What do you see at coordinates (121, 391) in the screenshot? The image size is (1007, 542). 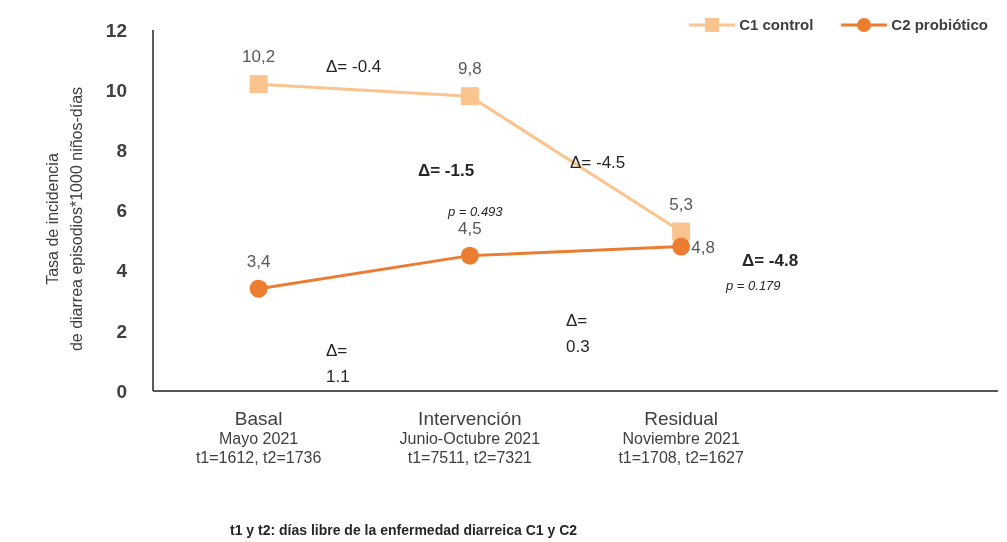 I see `y-tick-label: 0` at bounding box center [121, 391].